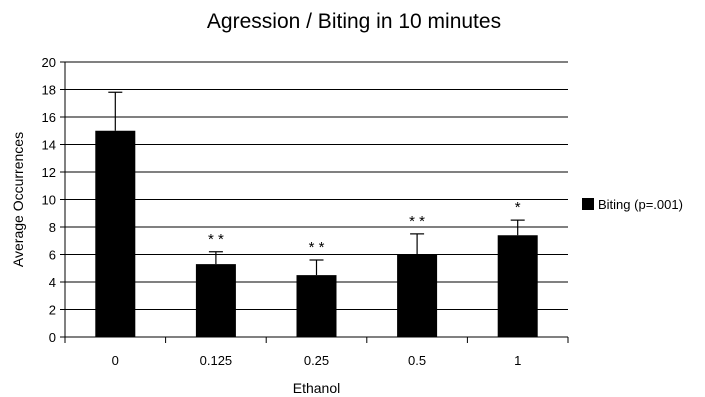 This screenshot has width=705, height=397. Describe the element at coordinates (517, 360) in the screenshot. I see `x-tick-label: 1` at that location.